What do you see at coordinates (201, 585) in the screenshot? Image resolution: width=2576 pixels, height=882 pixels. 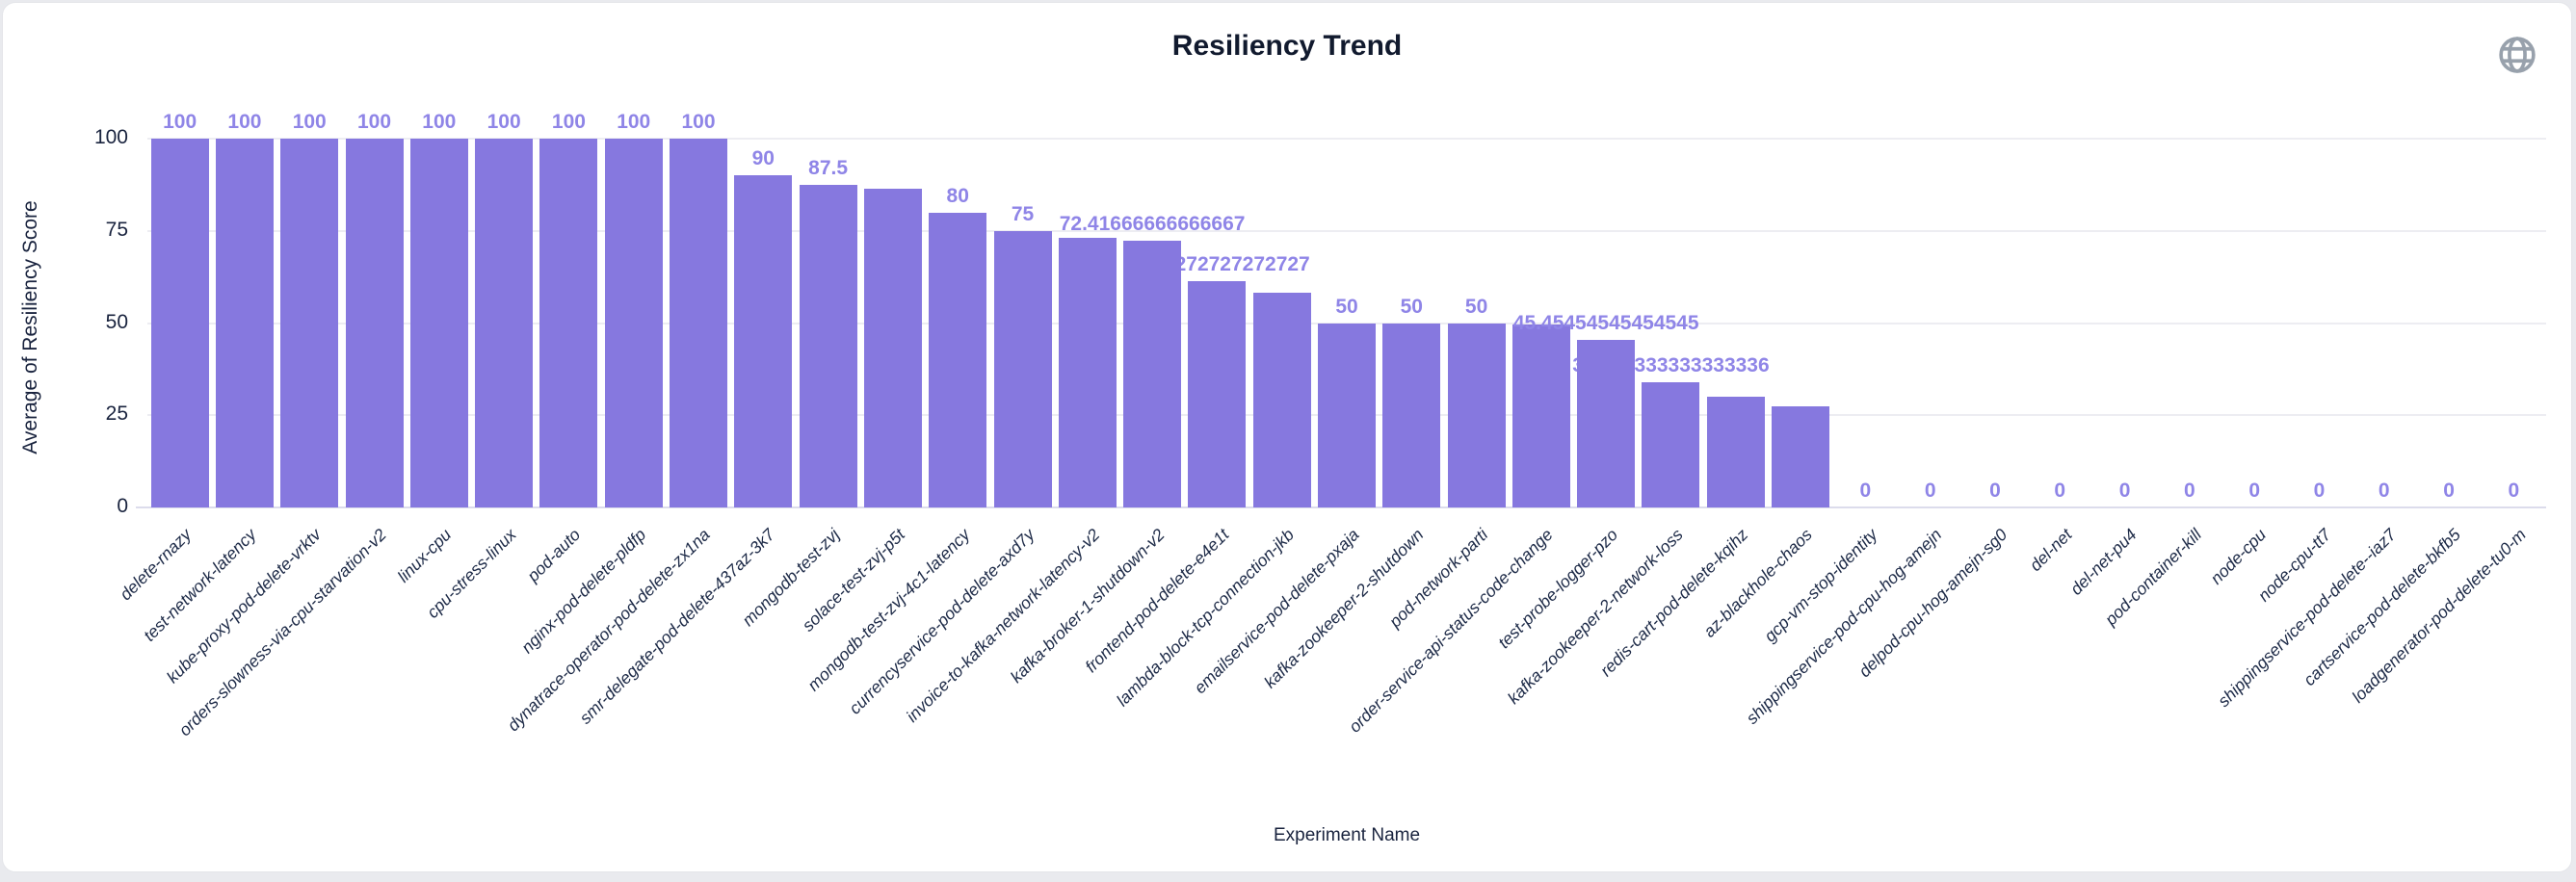 I see `x-tick-label: test-network-latency` at bounding box center [201, 585].